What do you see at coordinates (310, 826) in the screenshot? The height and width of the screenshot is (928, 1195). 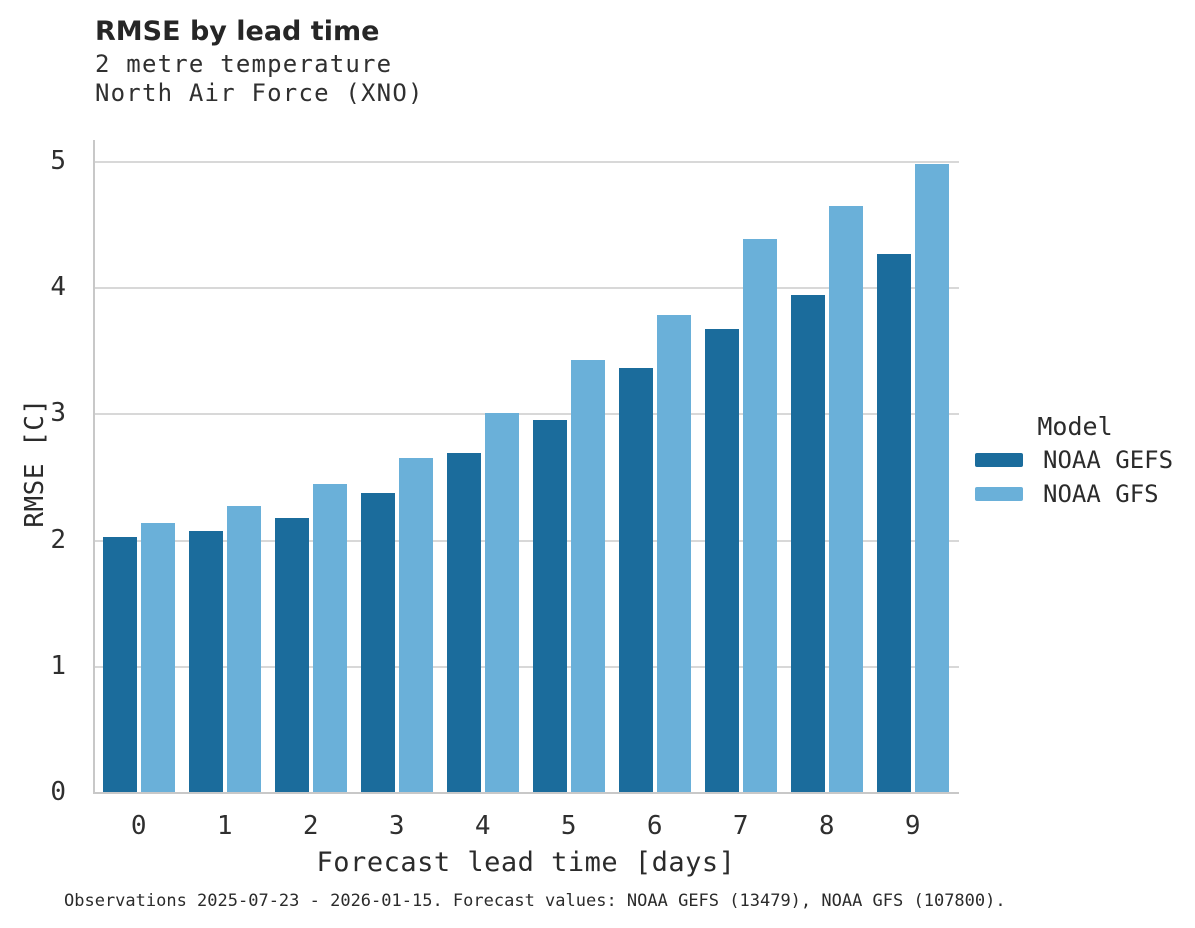 I see `x-tick-label-2: 2` at bounding box center [310, 826].